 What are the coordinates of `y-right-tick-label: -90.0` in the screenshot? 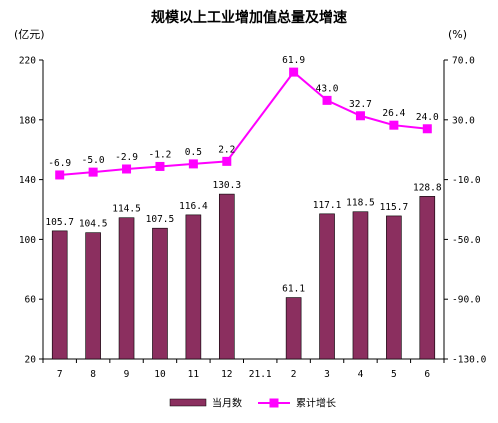 It's located at (466, 300).